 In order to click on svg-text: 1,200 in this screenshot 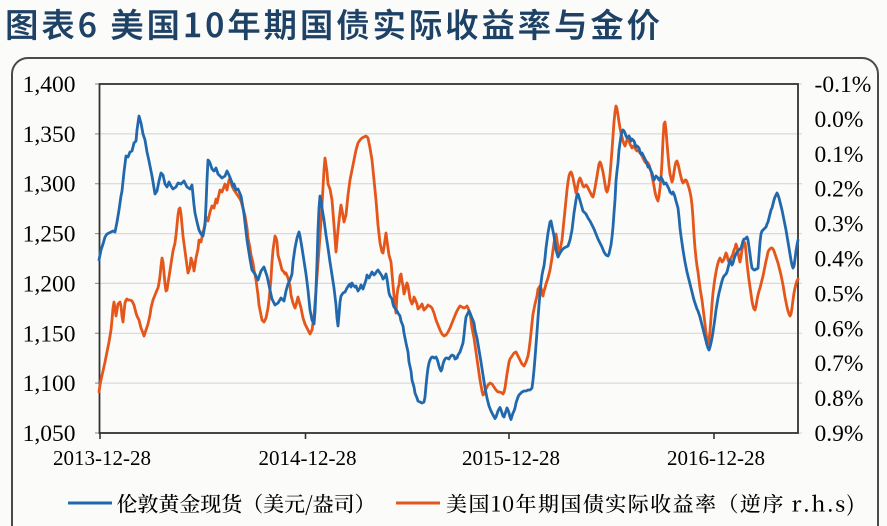, I will do `click(49, 284)`.